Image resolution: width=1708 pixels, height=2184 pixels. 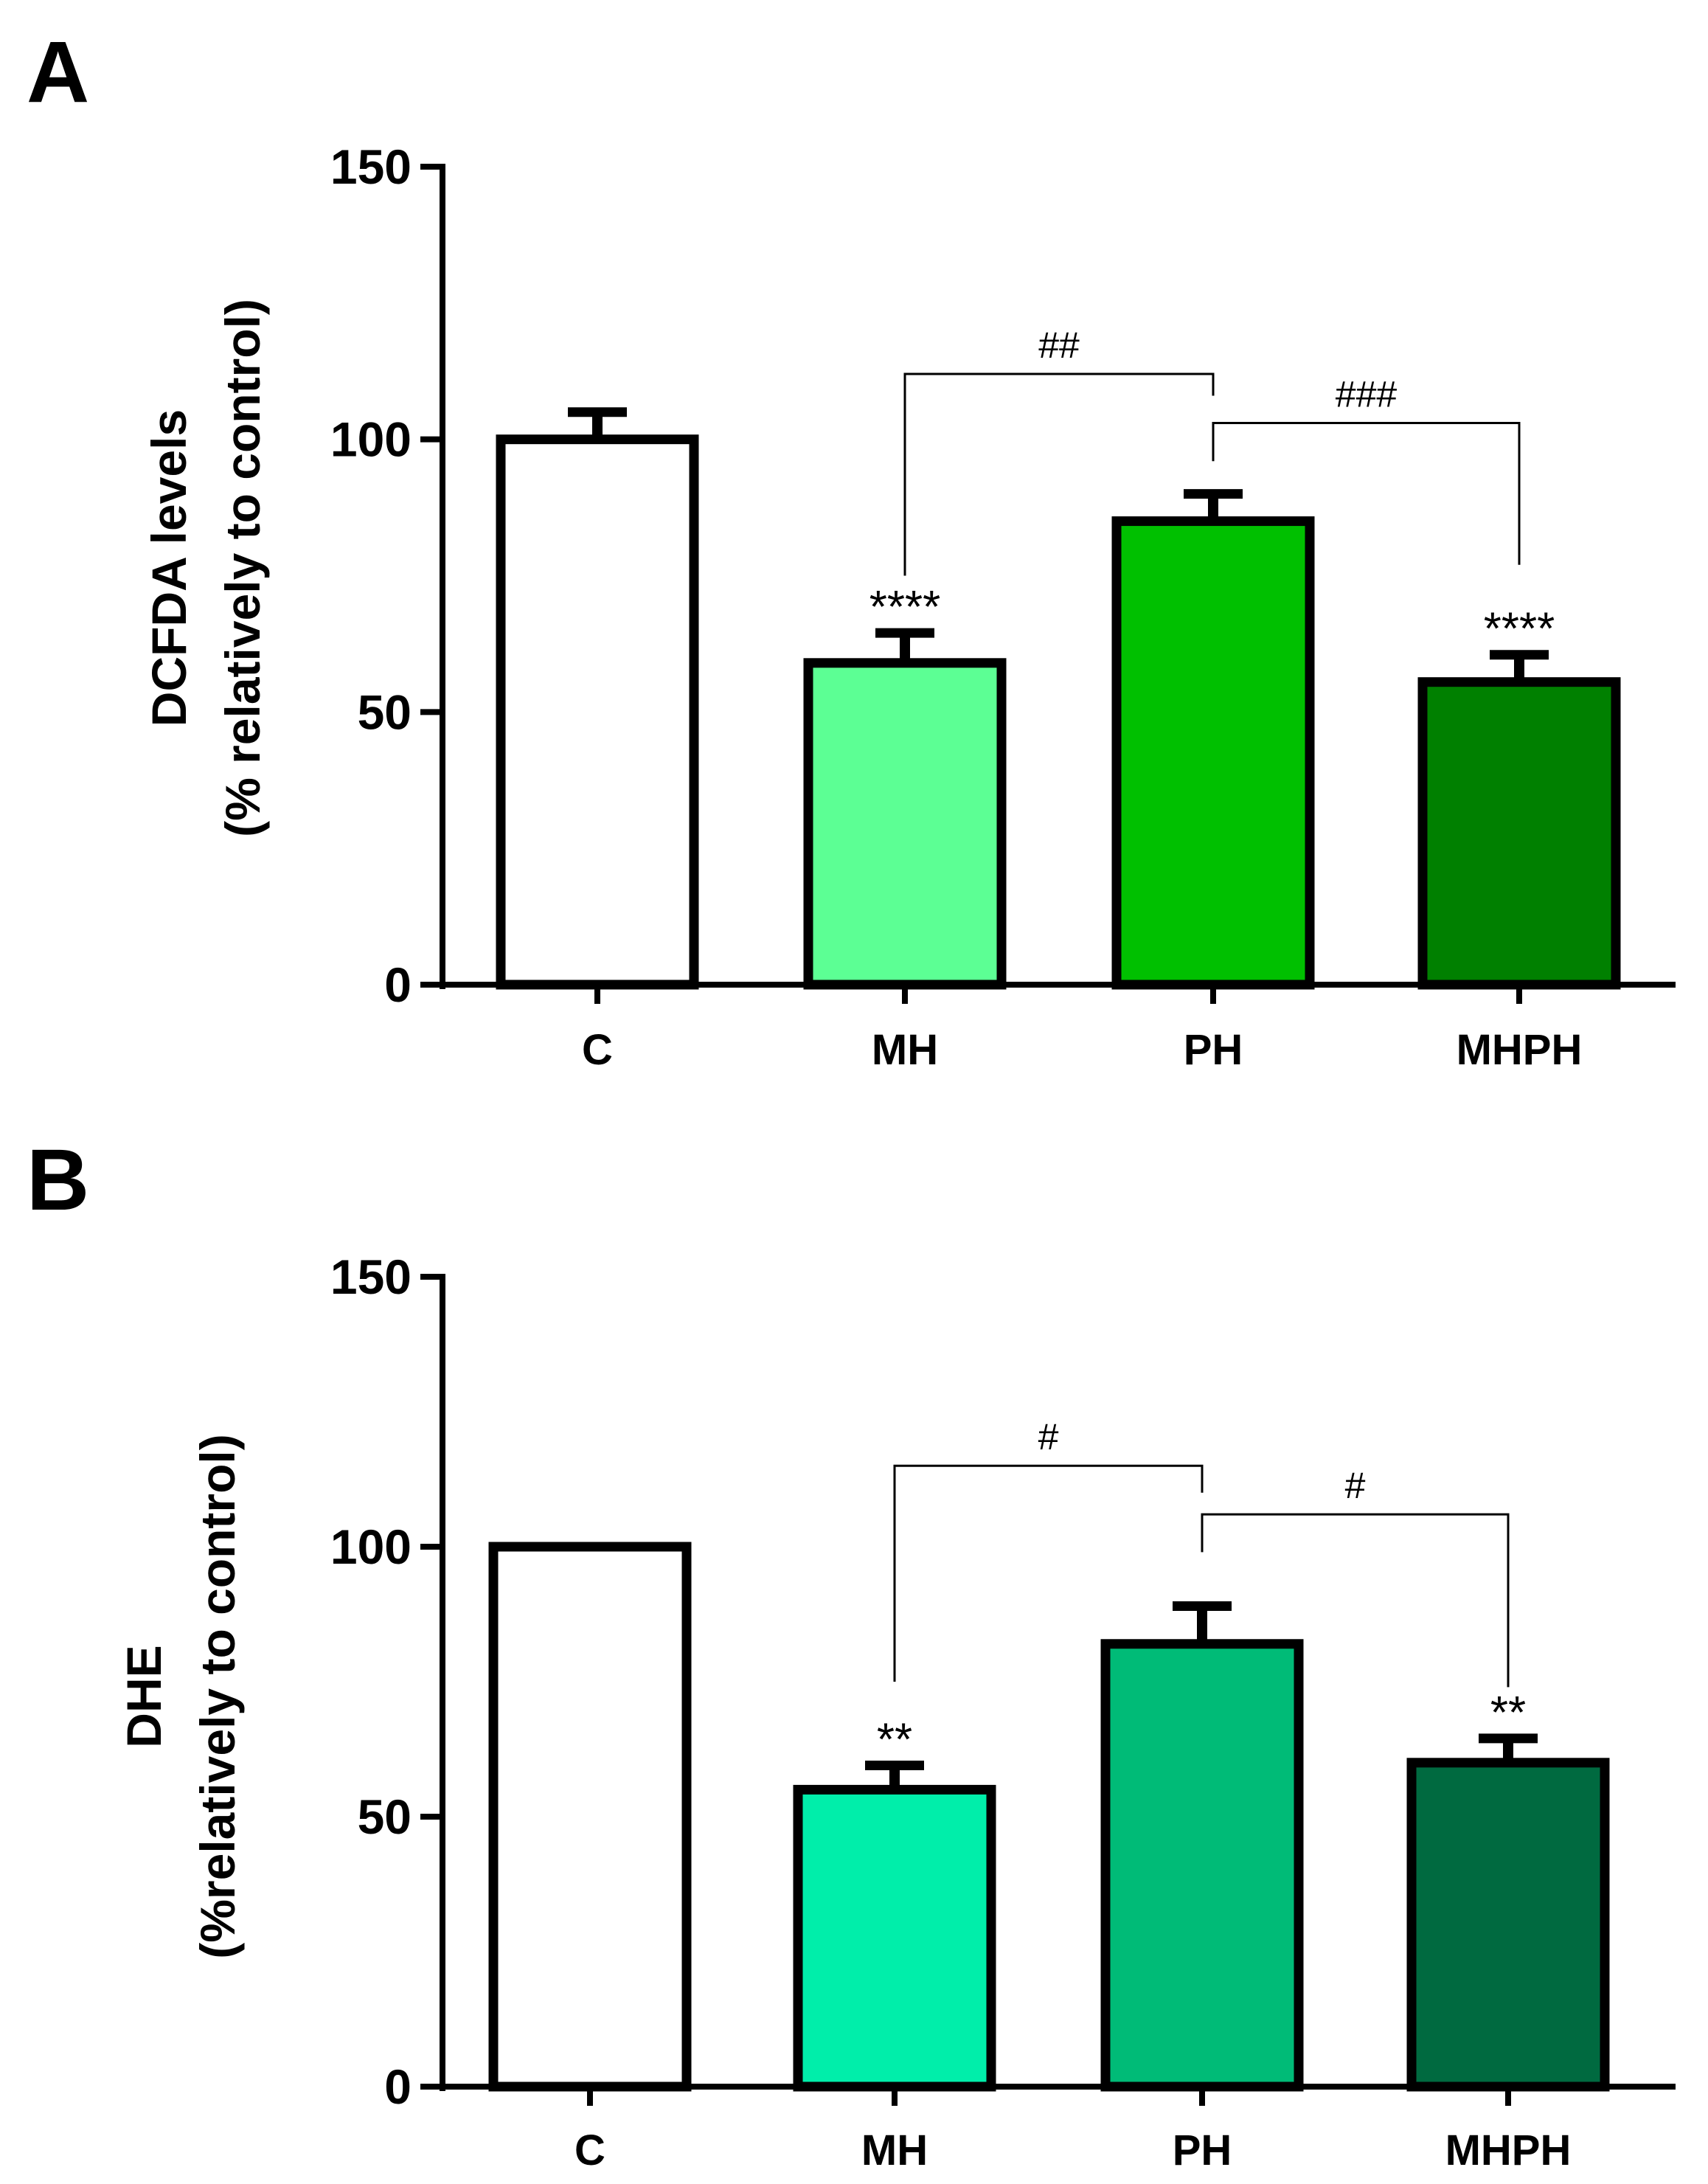 I want to click on bracket-label: ###, so click(x=1367, y=394).